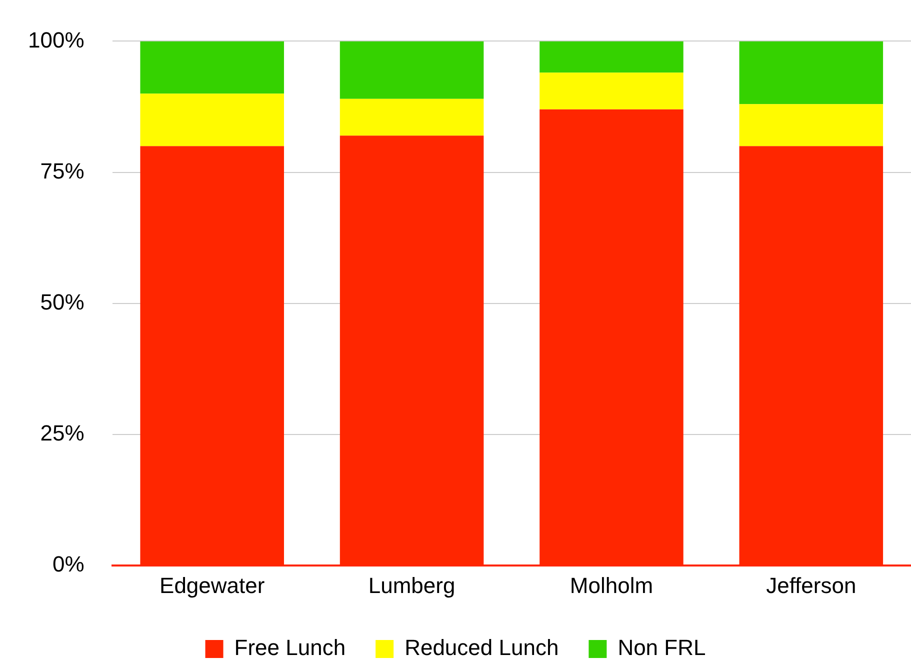  I want to click on x-tick-label: Lumberg, so click(412, 585).